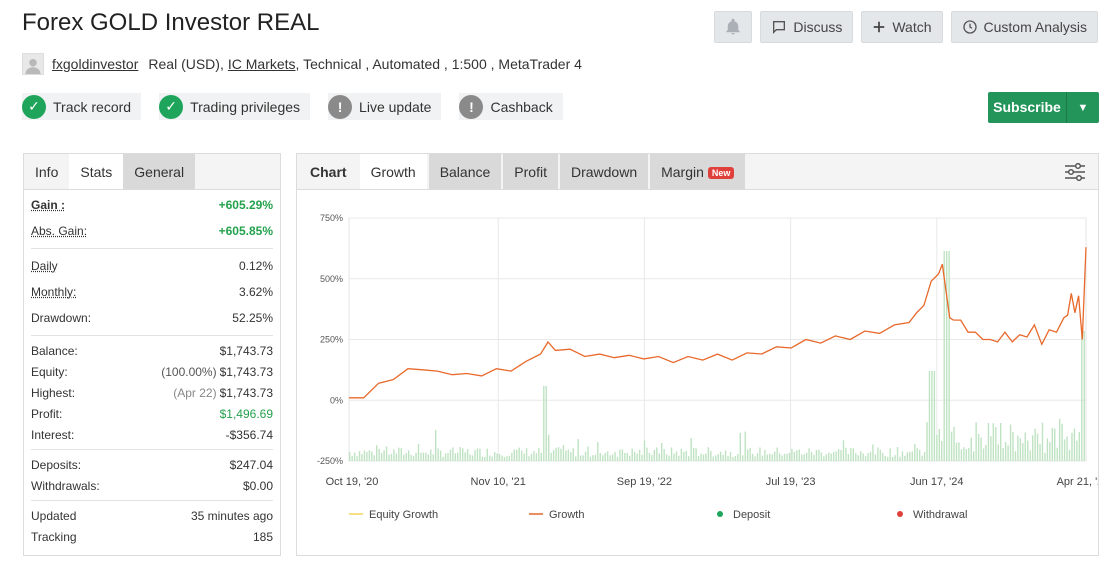 The height and width of the screenshot is (564, 1116). What do you see at coordinates (604, 171) in the screenshot?
I see `tab-drawdown: Drawdown` at bounding box center [604, 171].